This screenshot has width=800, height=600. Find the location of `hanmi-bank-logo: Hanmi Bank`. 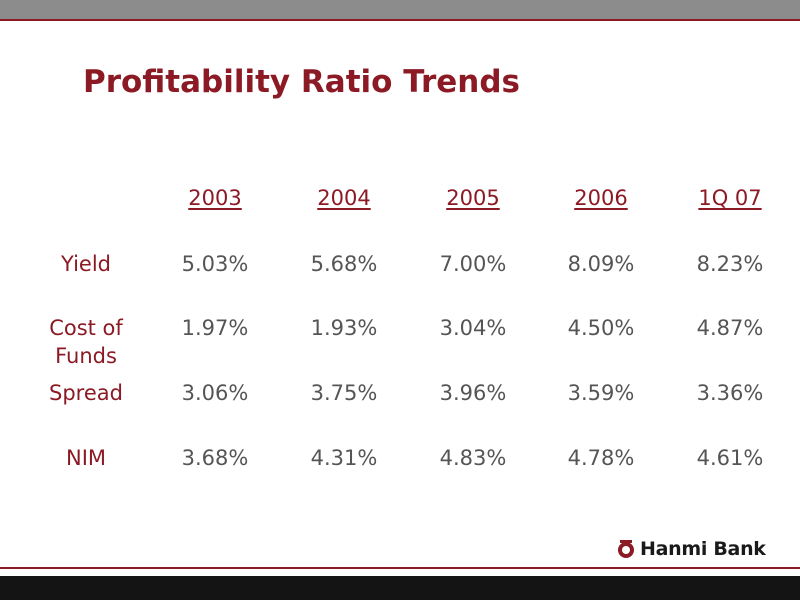

hanmi-bank-logo: Hanmi Bank is located at coordinates (691, 549).